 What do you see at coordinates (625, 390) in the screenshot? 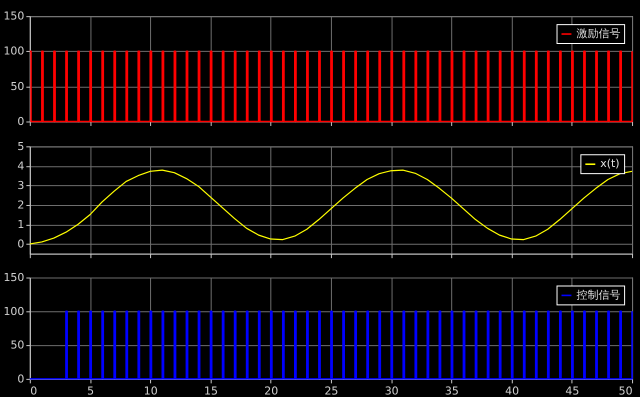
I see `x-tick-label: 50` at bounding box center [625, 390].